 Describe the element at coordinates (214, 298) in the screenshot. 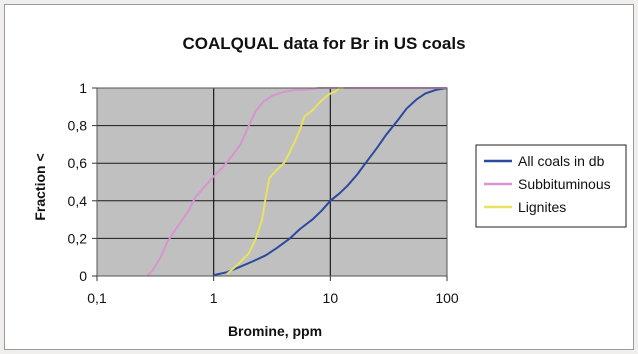

I see `x-tick-label: 1` at that location.